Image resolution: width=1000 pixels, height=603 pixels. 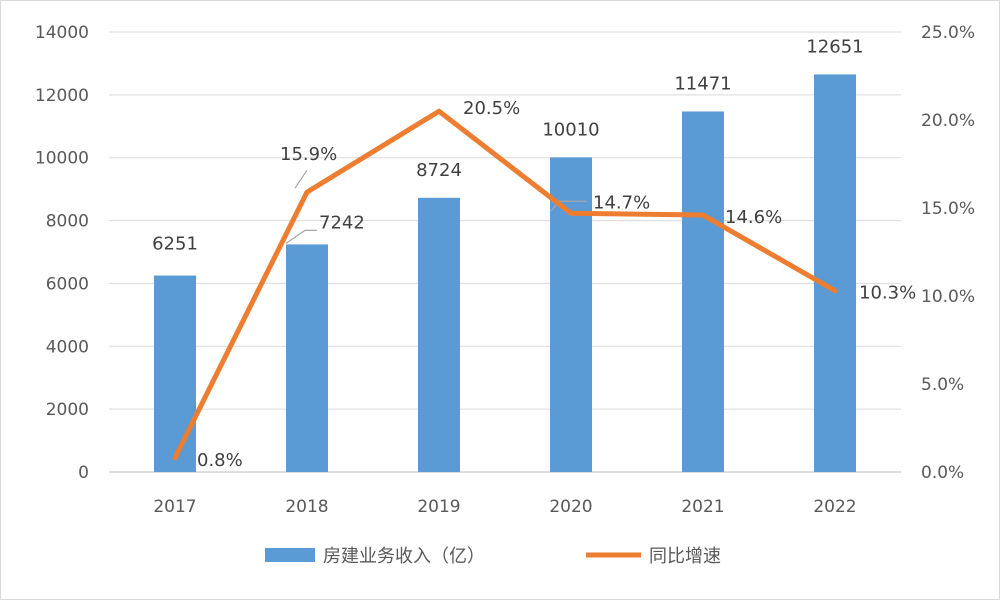 What do you see at coordinates (834, 507) in the screenshot?
I see `x-axis-tick: 2022` at bounding box center [834, 507].